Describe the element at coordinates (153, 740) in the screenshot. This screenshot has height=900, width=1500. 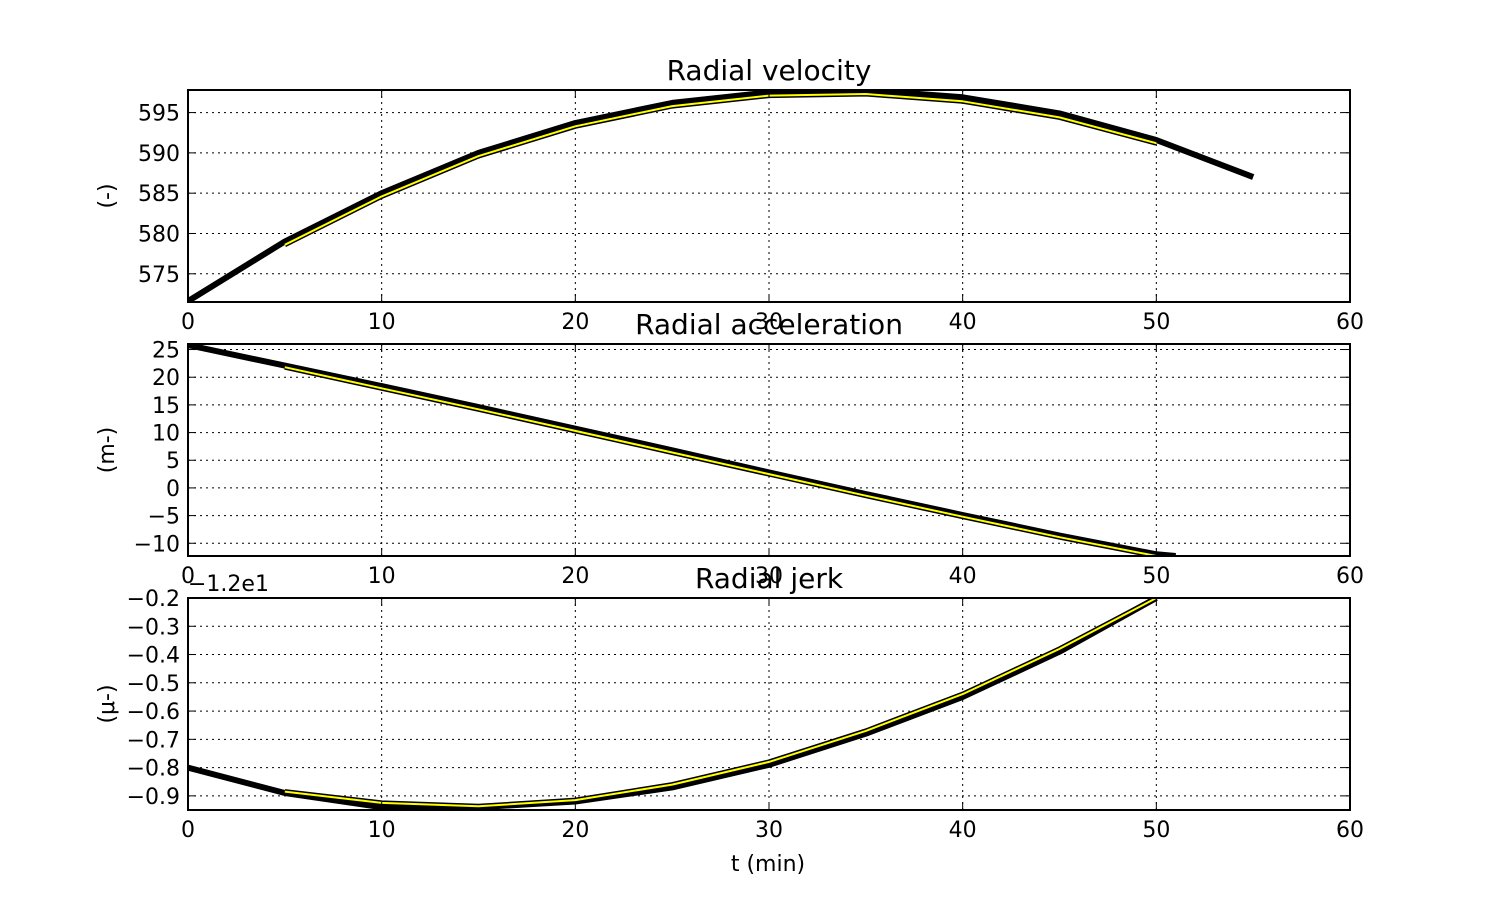
I see `y-tick-label: −0.7` at that location.